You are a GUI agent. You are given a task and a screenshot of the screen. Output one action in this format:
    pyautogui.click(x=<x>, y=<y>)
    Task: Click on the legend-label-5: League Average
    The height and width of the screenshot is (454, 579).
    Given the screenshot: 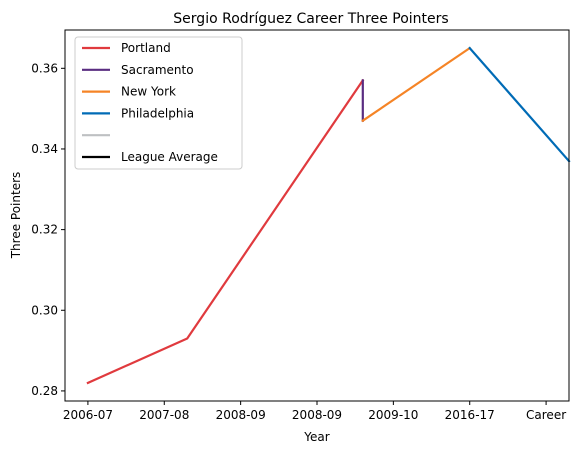 What is the action you would take?
    pyautogui.click(x=169, y=157)
    